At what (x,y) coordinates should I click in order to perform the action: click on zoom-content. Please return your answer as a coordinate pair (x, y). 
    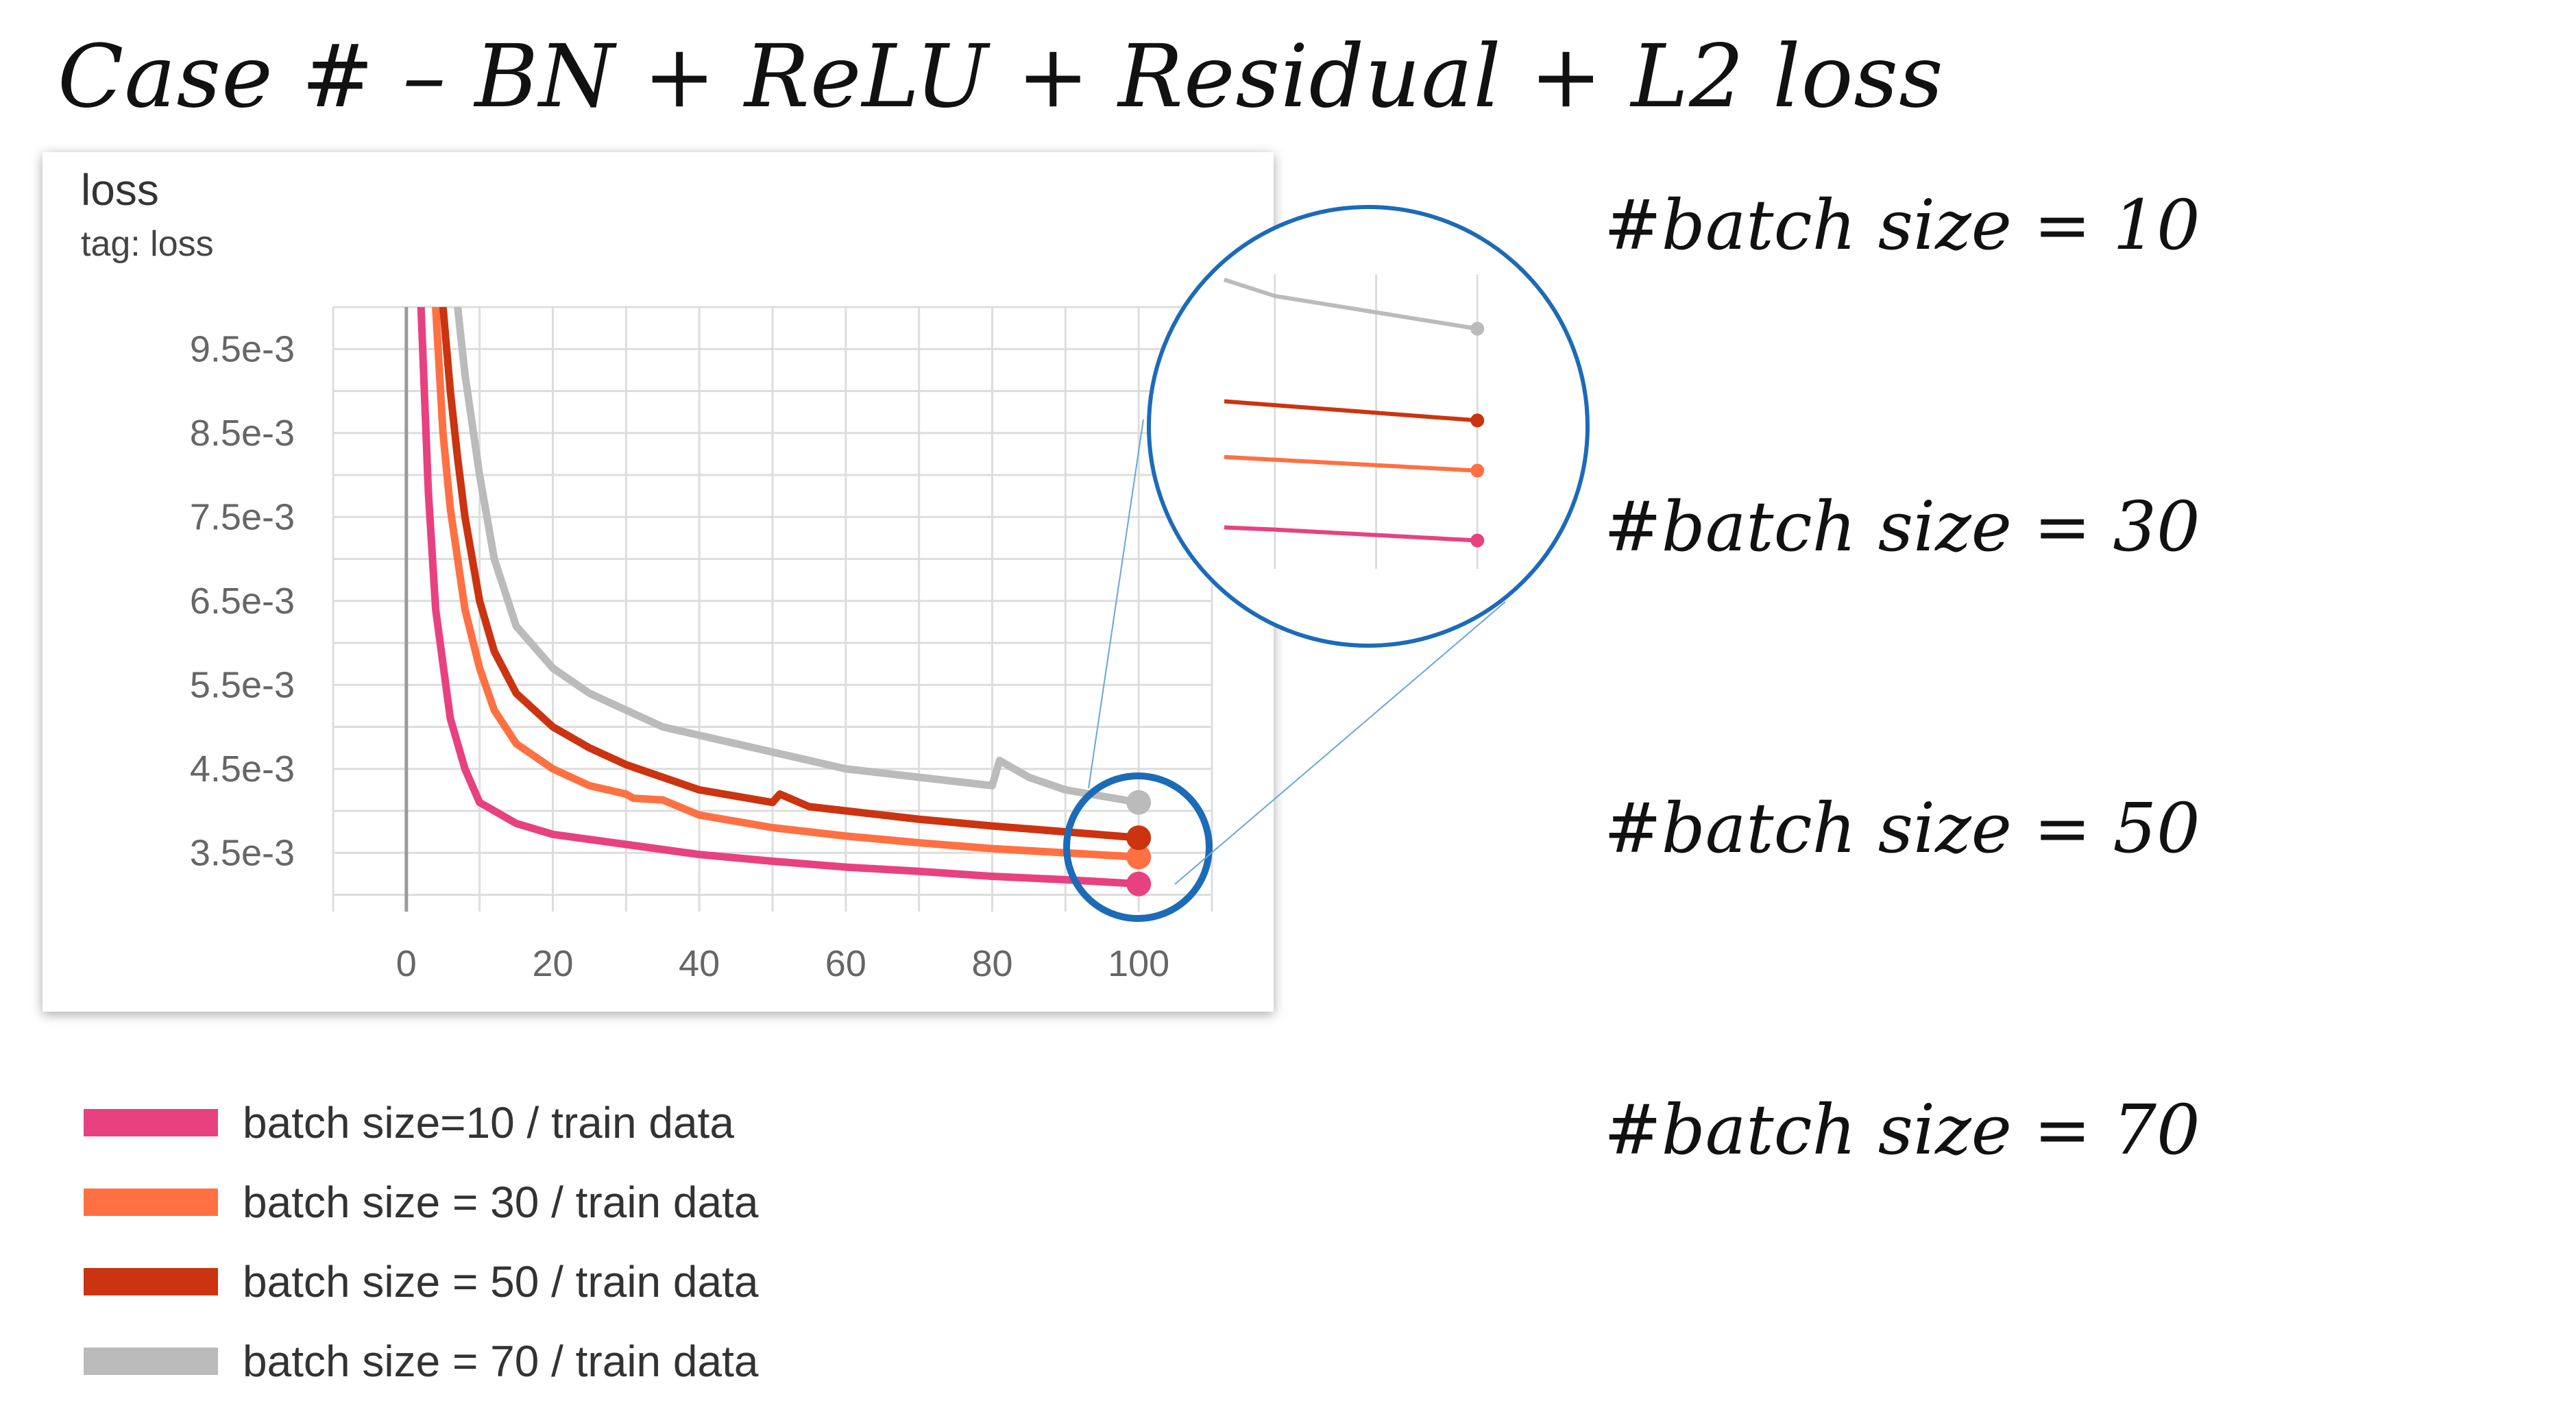
    Looking at the image, I should click on (1354, 421).